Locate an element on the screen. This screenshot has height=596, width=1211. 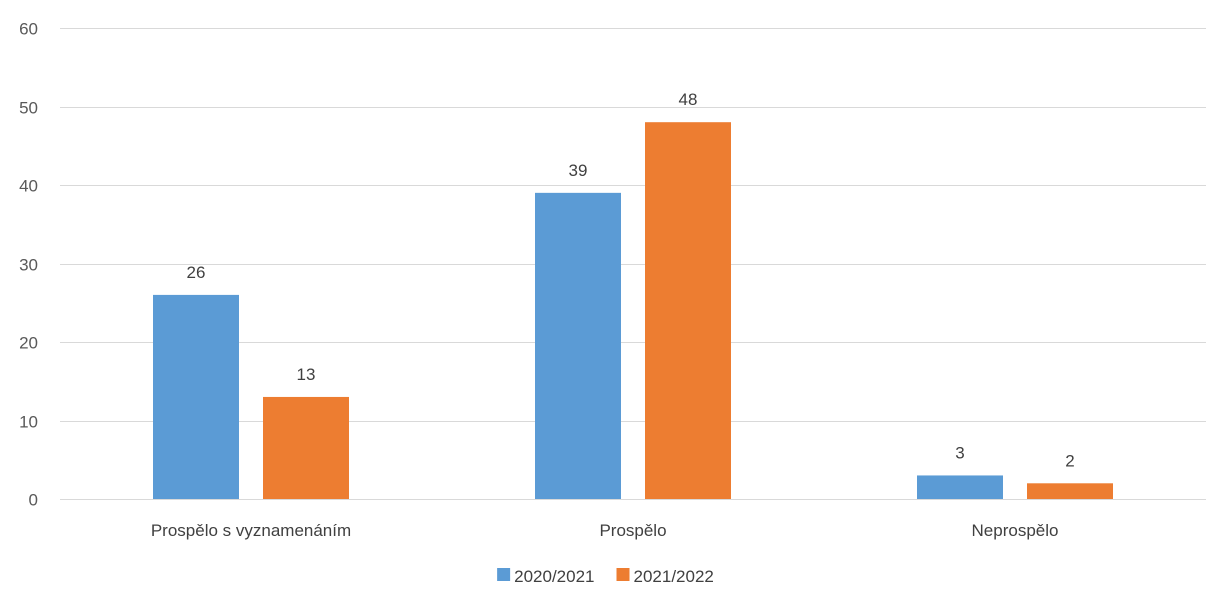
y-axis-tick-labels: 0 10 20 30 40 50 60 is located at coordinates (28, 265).